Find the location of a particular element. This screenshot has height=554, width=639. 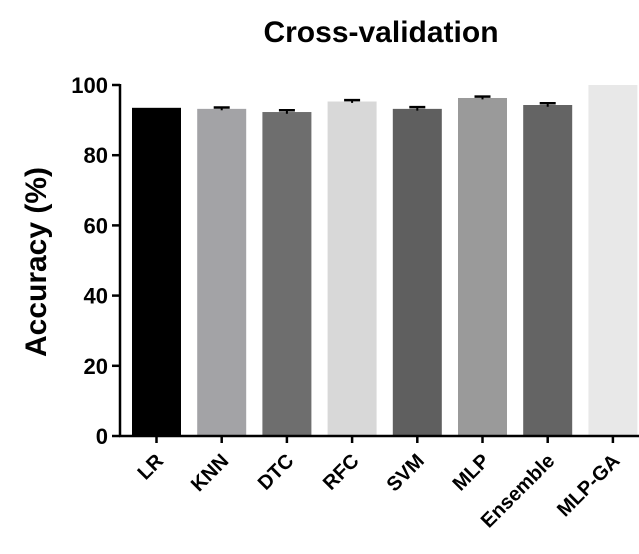

x-tick-label-mlp-ga: MLP-GA is located at coordinates (588, 485).